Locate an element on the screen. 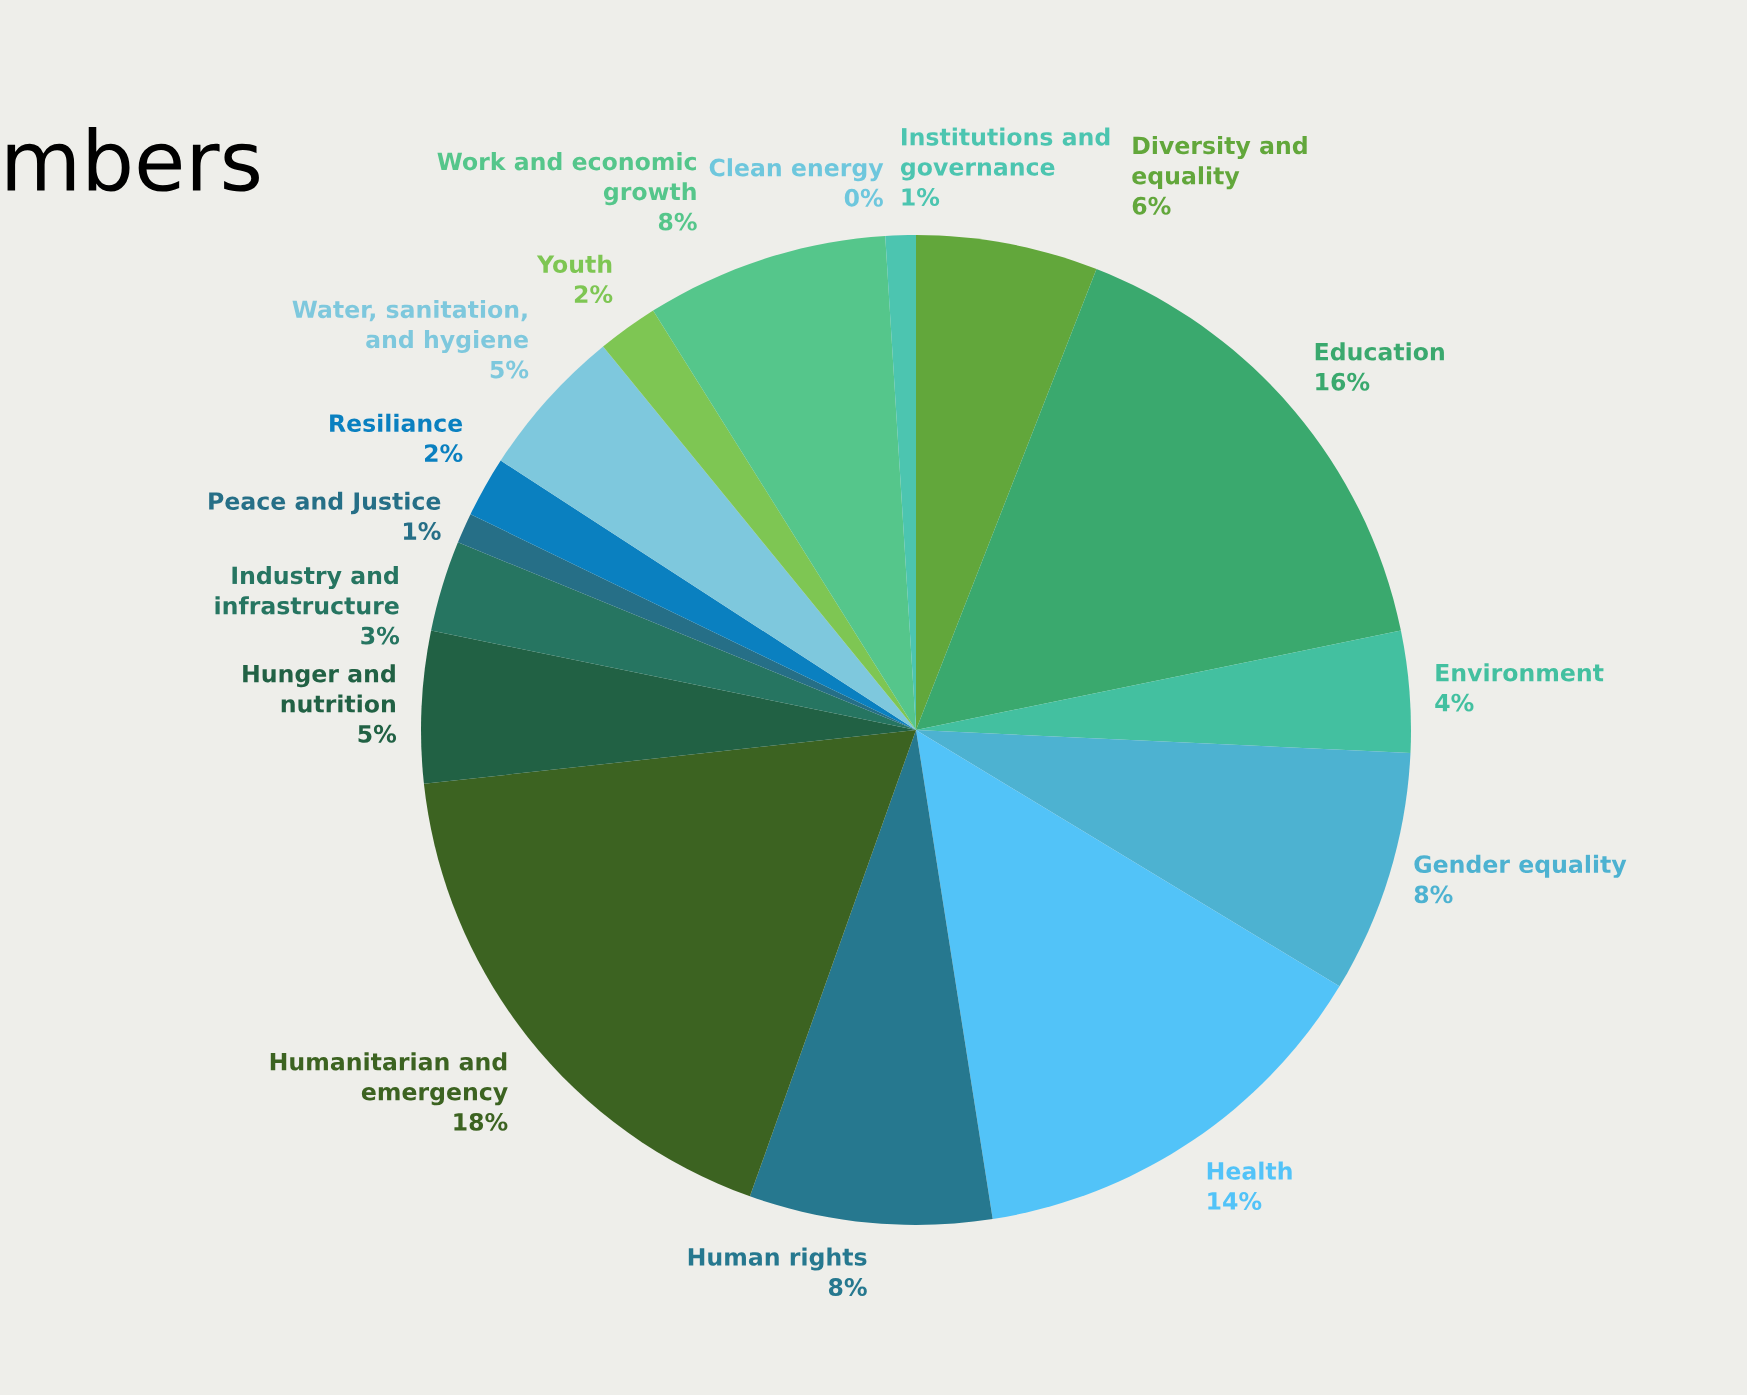 This screenshot has height=1395, width=1747. slice-label: Youth is located at coordinates (574, 264).